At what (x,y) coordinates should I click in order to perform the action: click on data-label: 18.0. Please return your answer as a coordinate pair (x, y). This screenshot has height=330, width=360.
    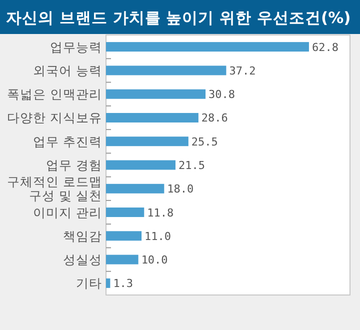
    Looking at the image, I should click on (180, 189).